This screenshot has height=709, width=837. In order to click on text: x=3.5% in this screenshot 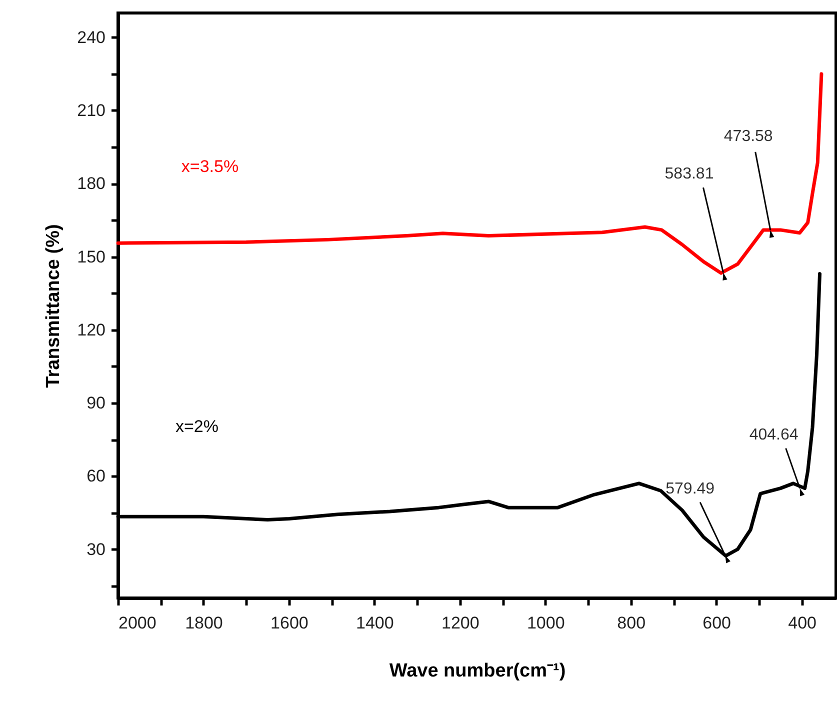, I will do `click(210, 166)`.